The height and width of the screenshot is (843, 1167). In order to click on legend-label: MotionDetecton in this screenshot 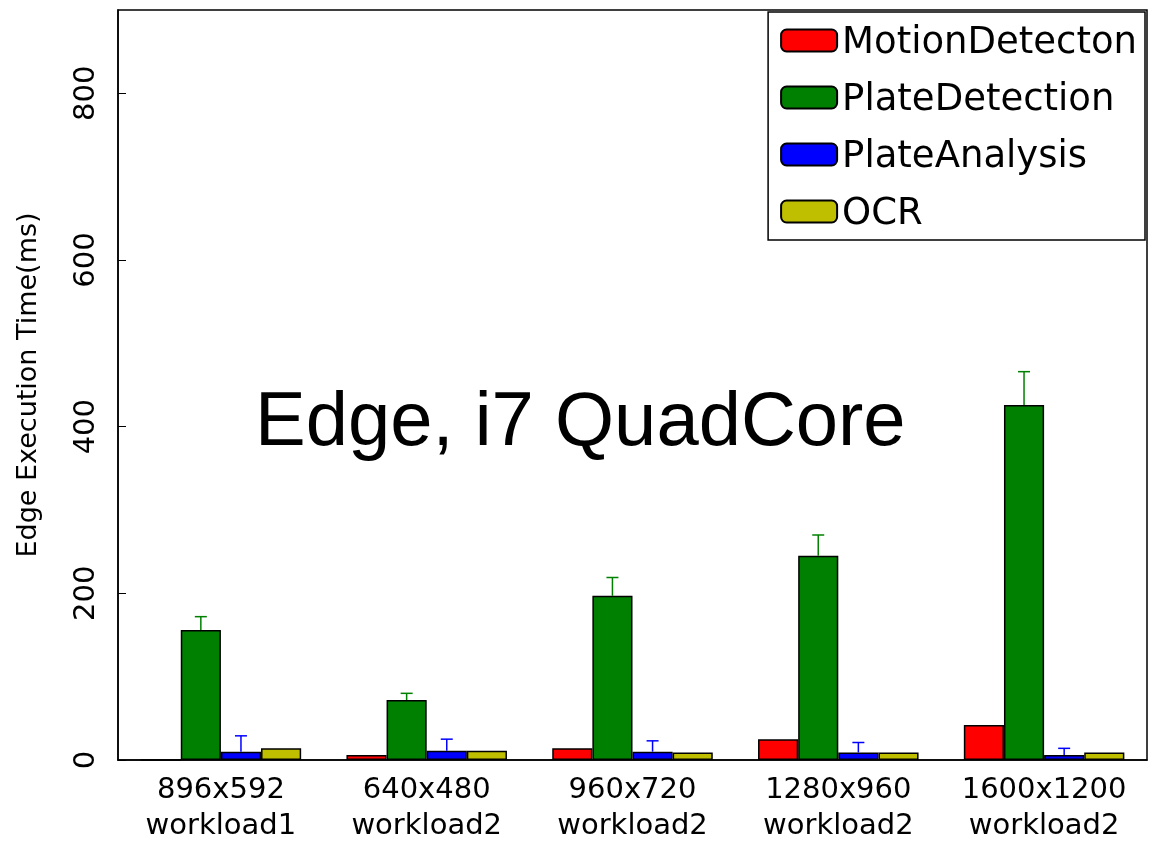, I will do `click(990, 40)`.